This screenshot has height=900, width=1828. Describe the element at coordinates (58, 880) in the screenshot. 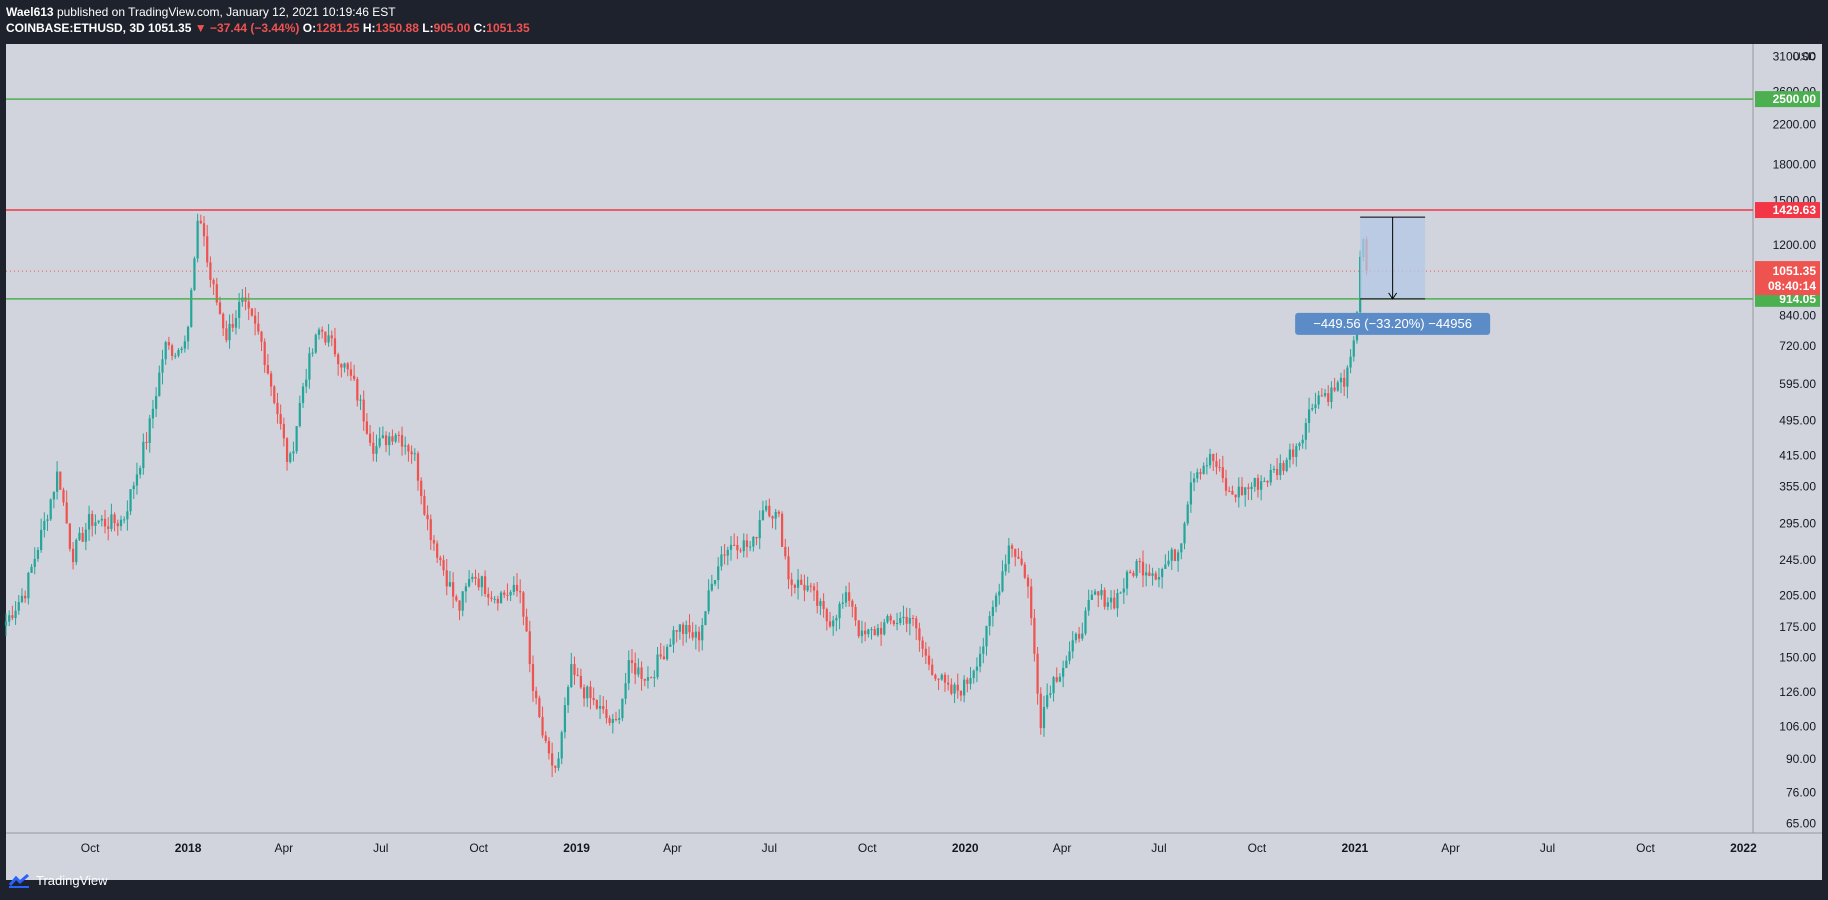

I see `footer-brand: TradingView` at that location.